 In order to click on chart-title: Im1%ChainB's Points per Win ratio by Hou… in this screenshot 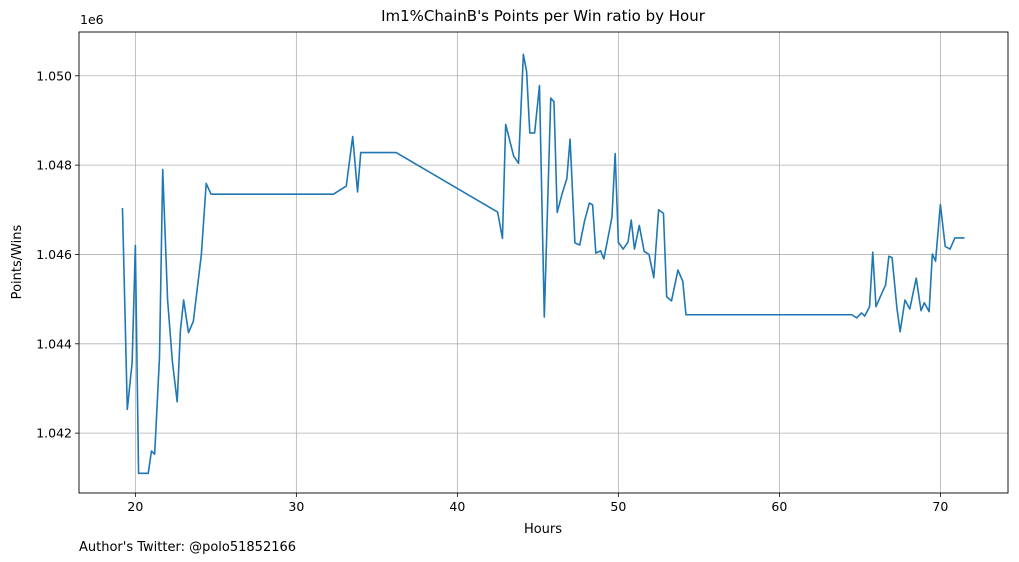, I will do `click(543, 16)`.